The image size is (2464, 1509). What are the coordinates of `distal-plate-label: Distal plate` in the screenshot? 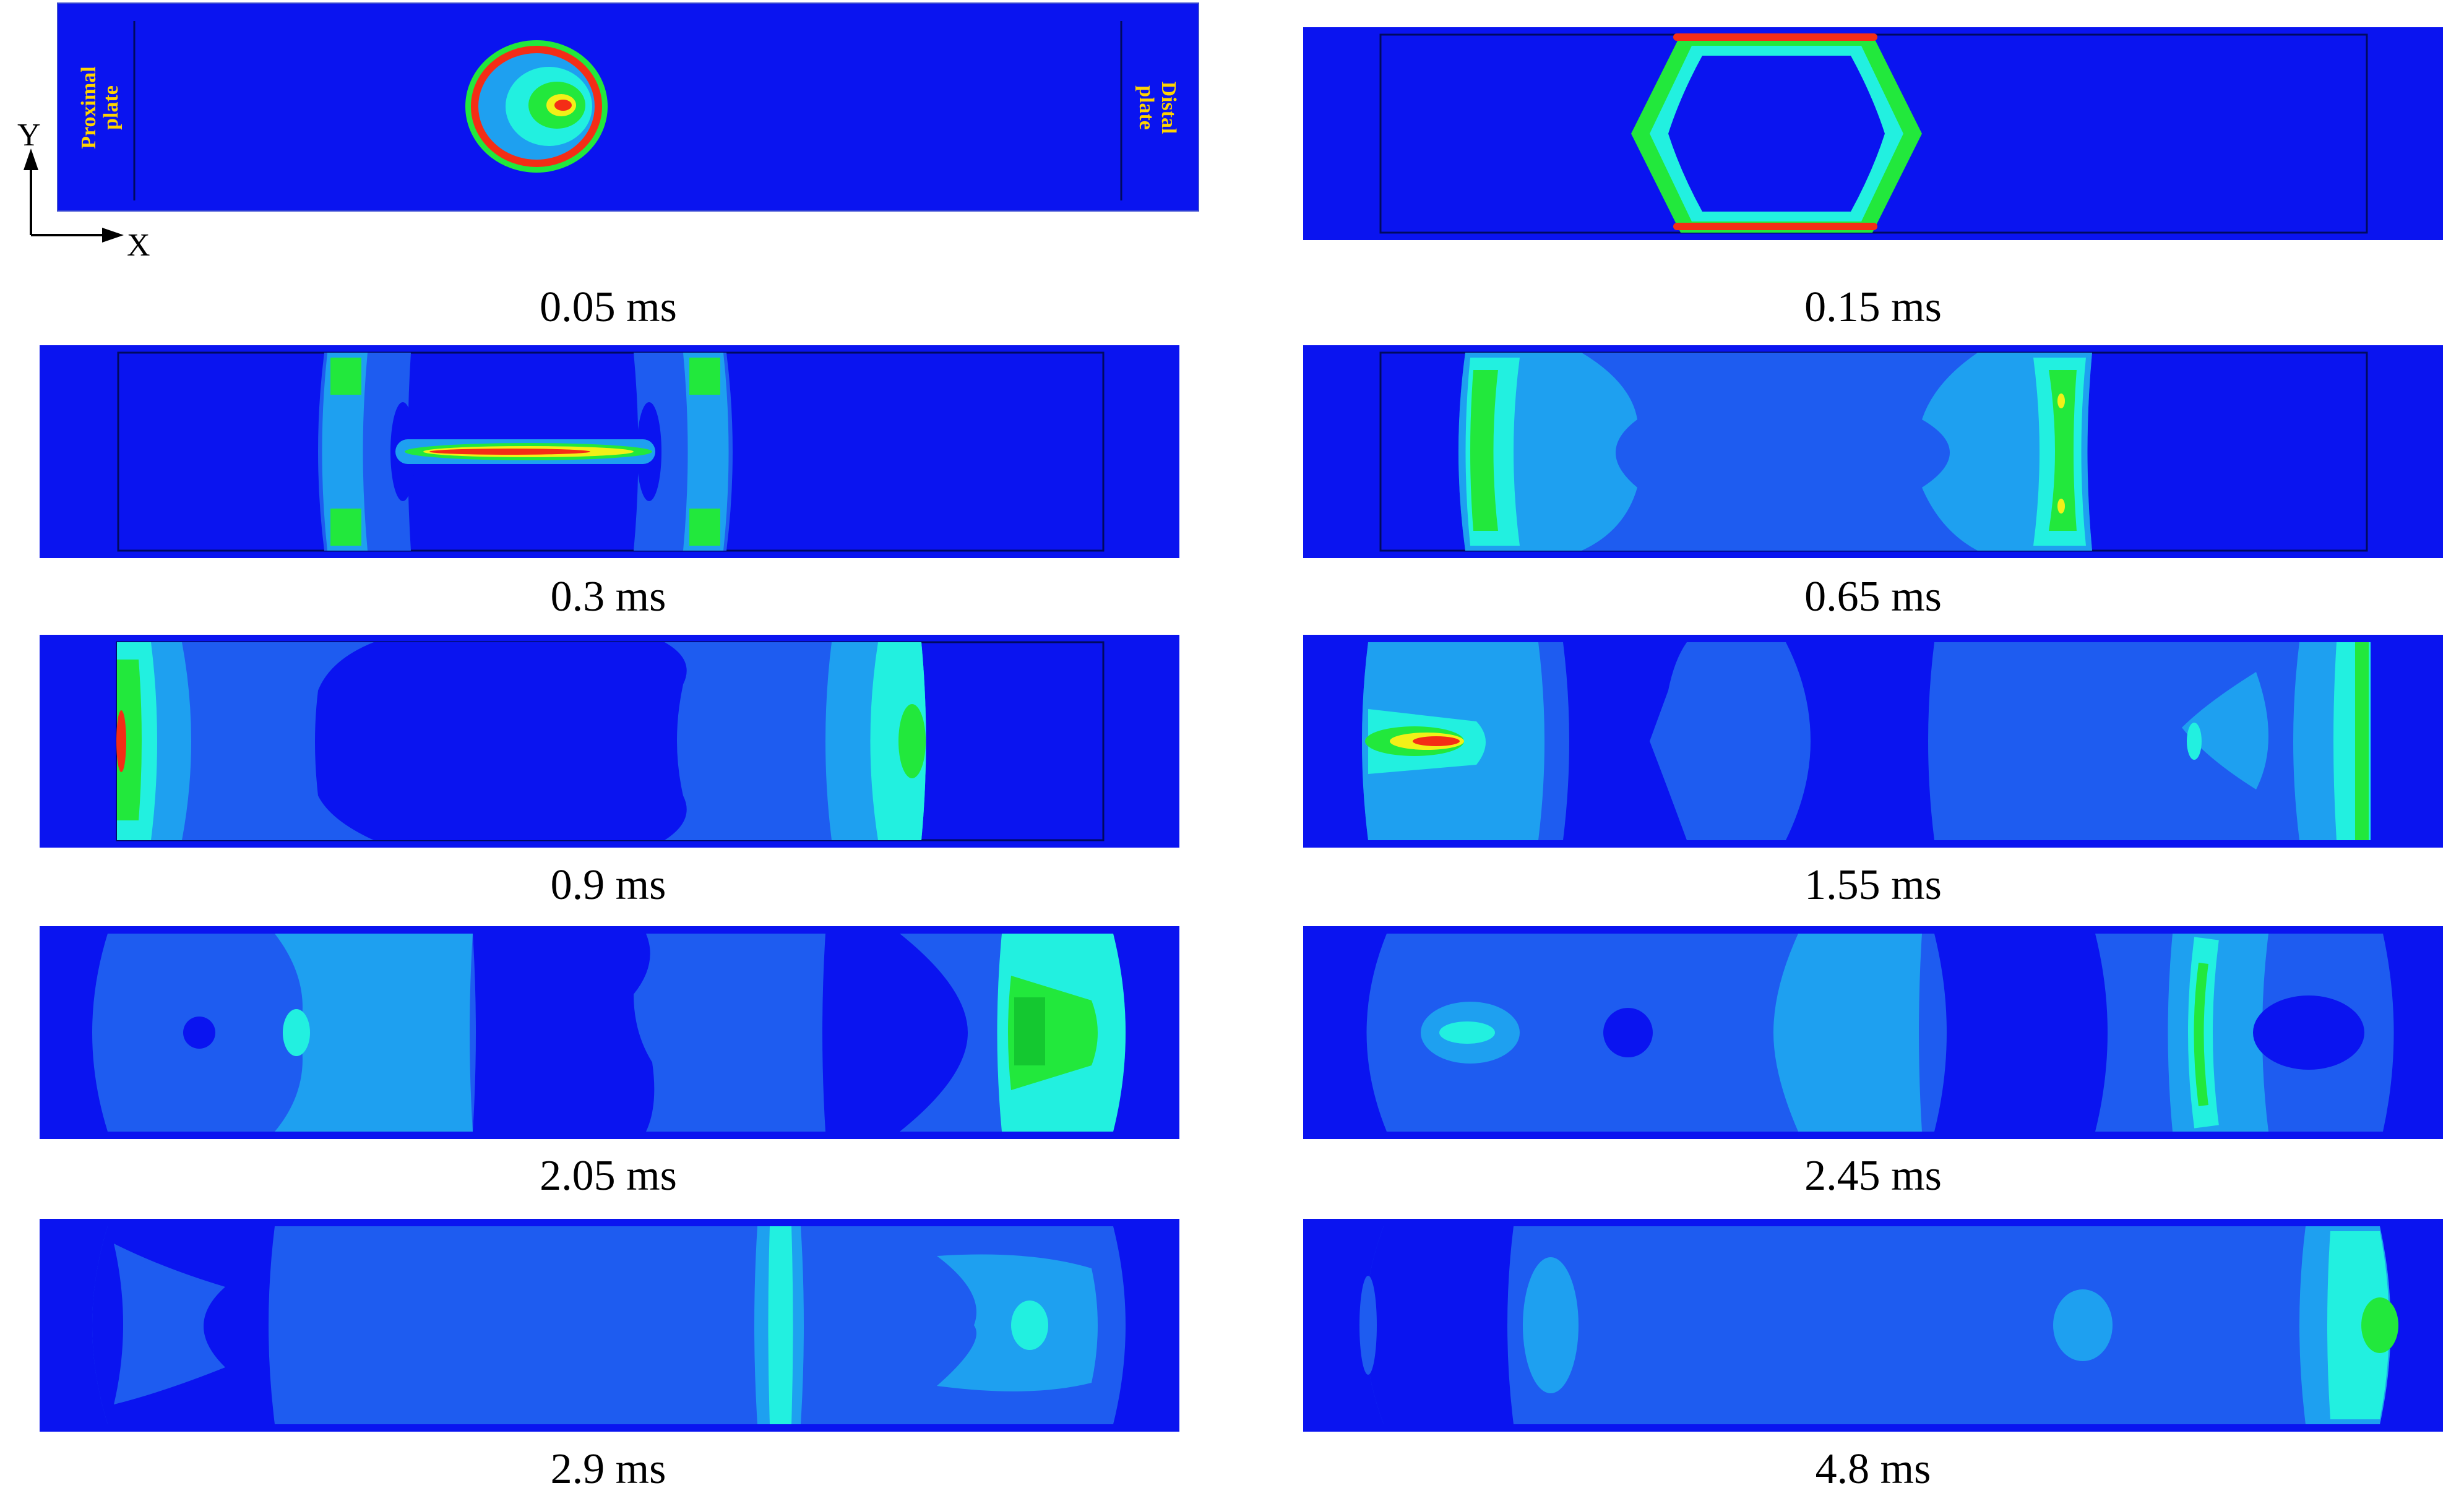 It's located at (1157, 108).